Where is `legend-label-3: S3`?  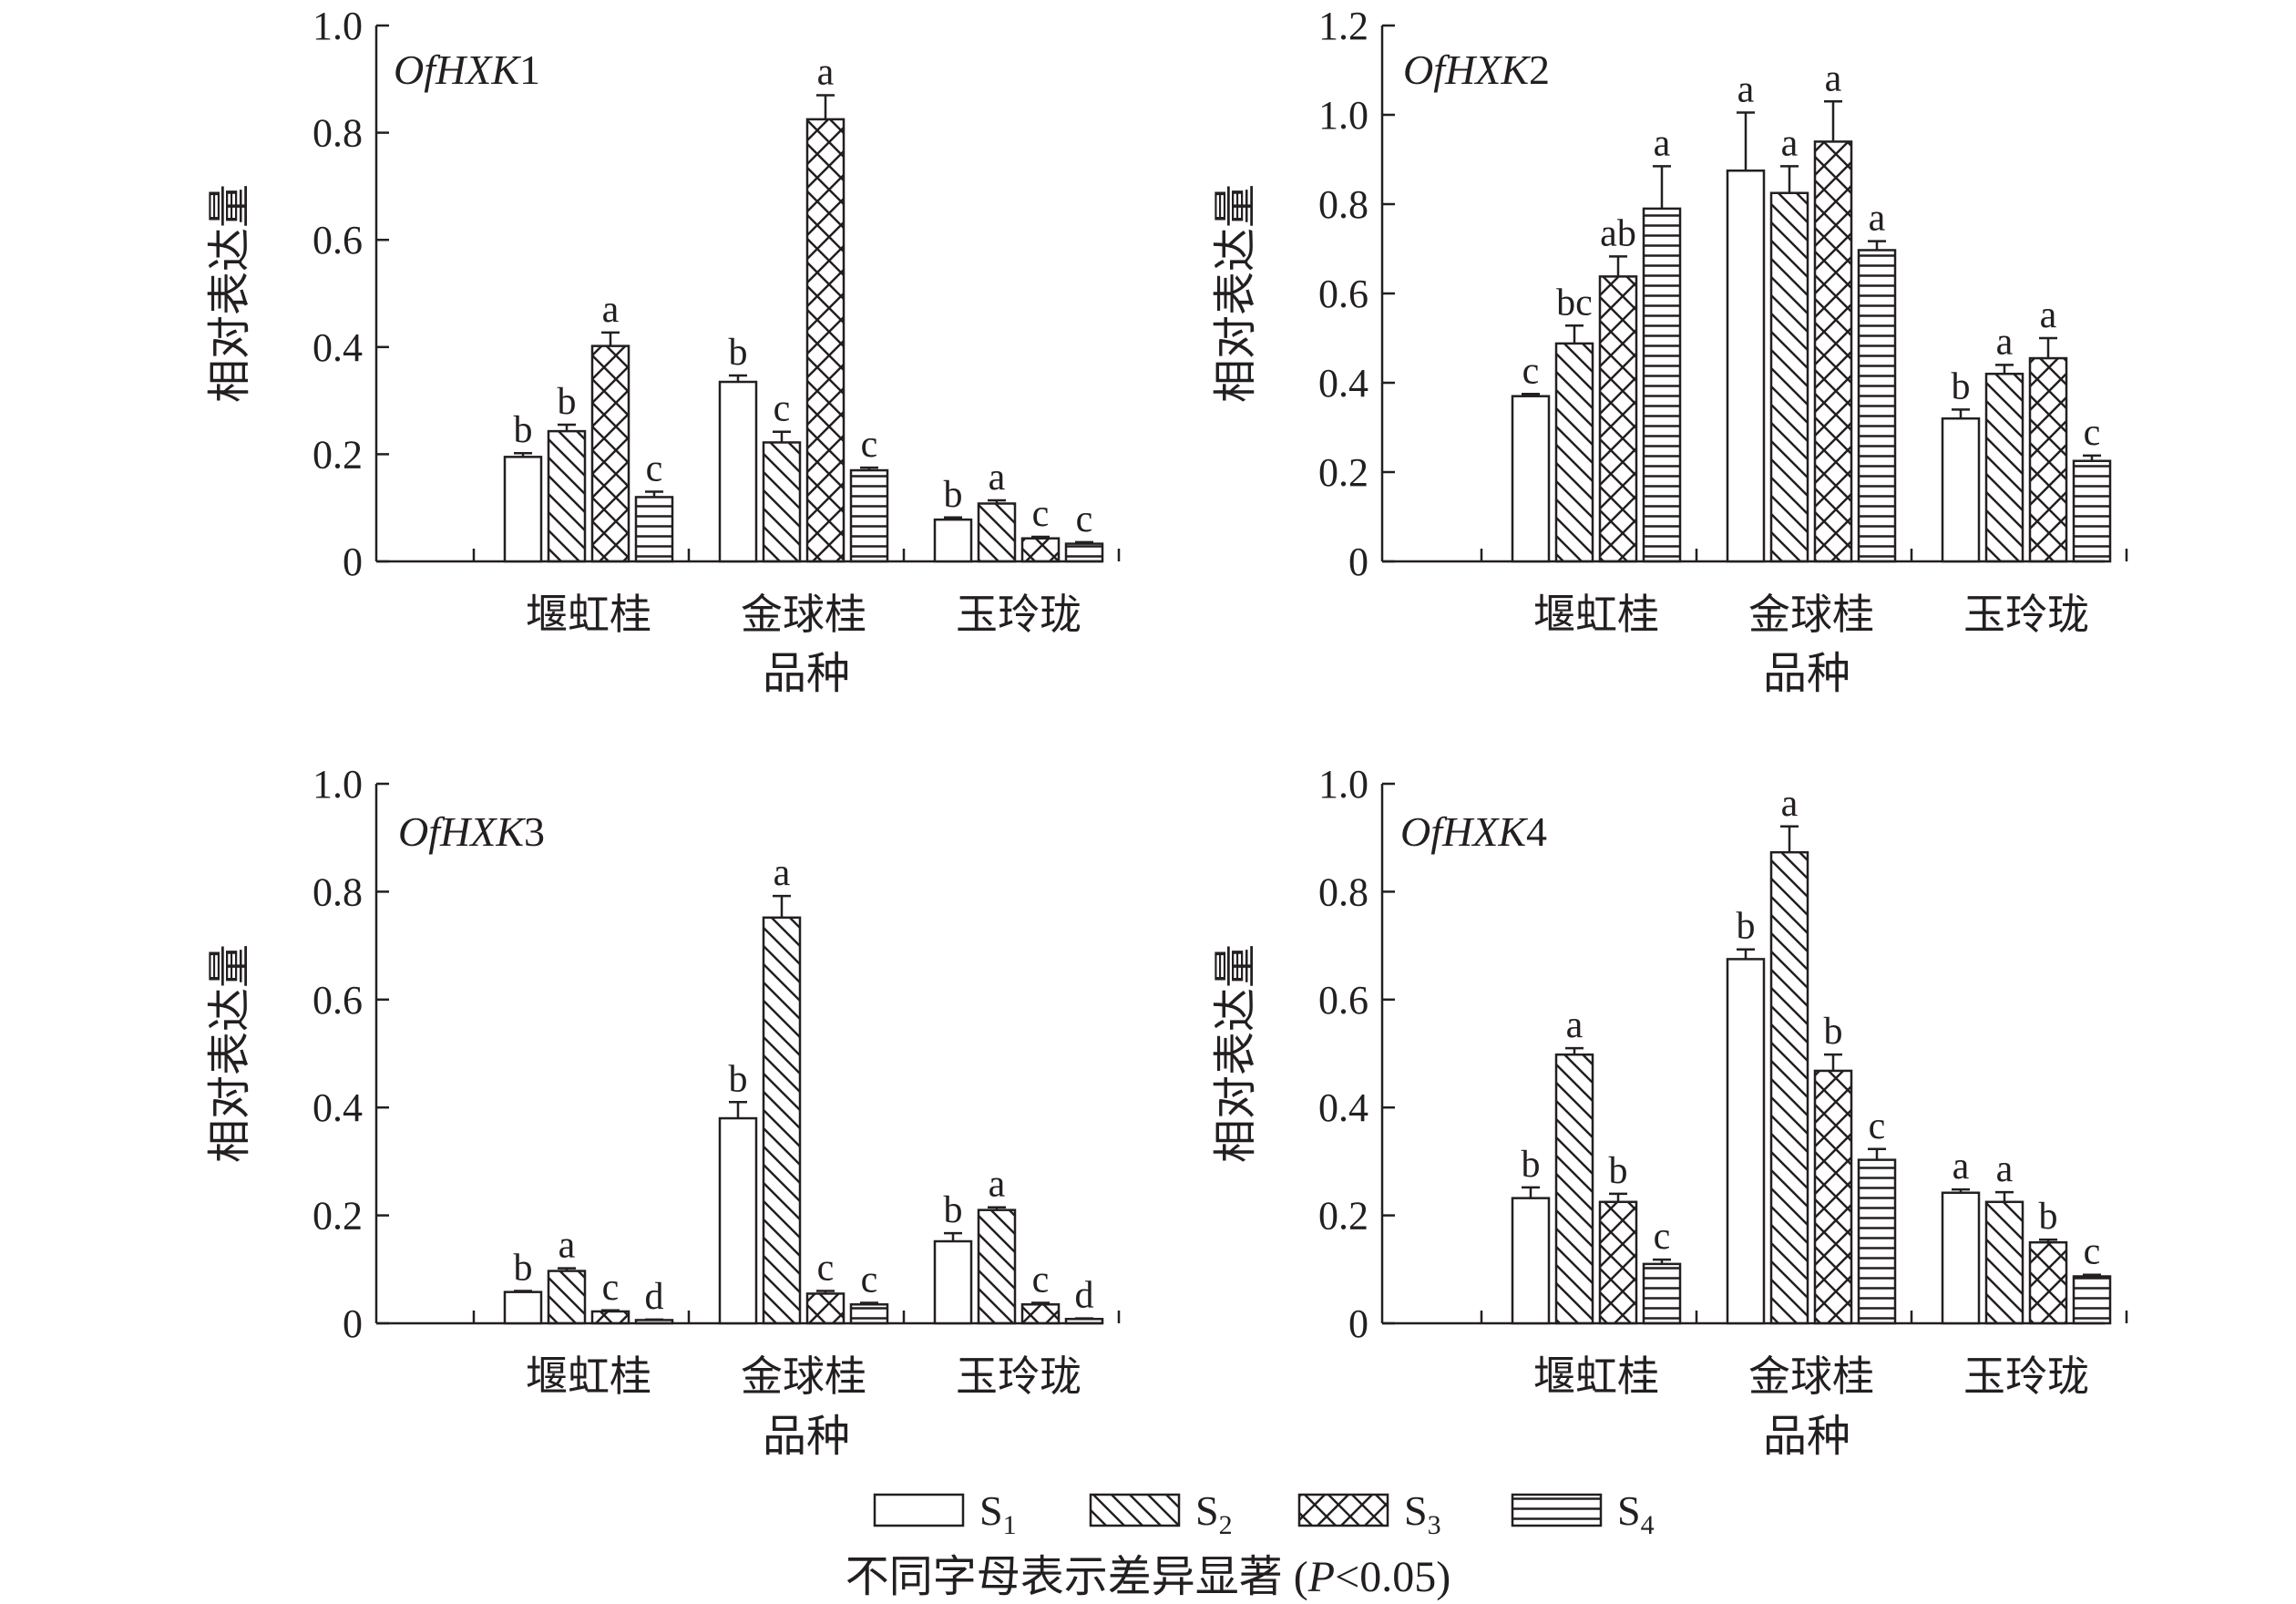
legend-label-3: S3 is located at coordinates (1423, 1514).